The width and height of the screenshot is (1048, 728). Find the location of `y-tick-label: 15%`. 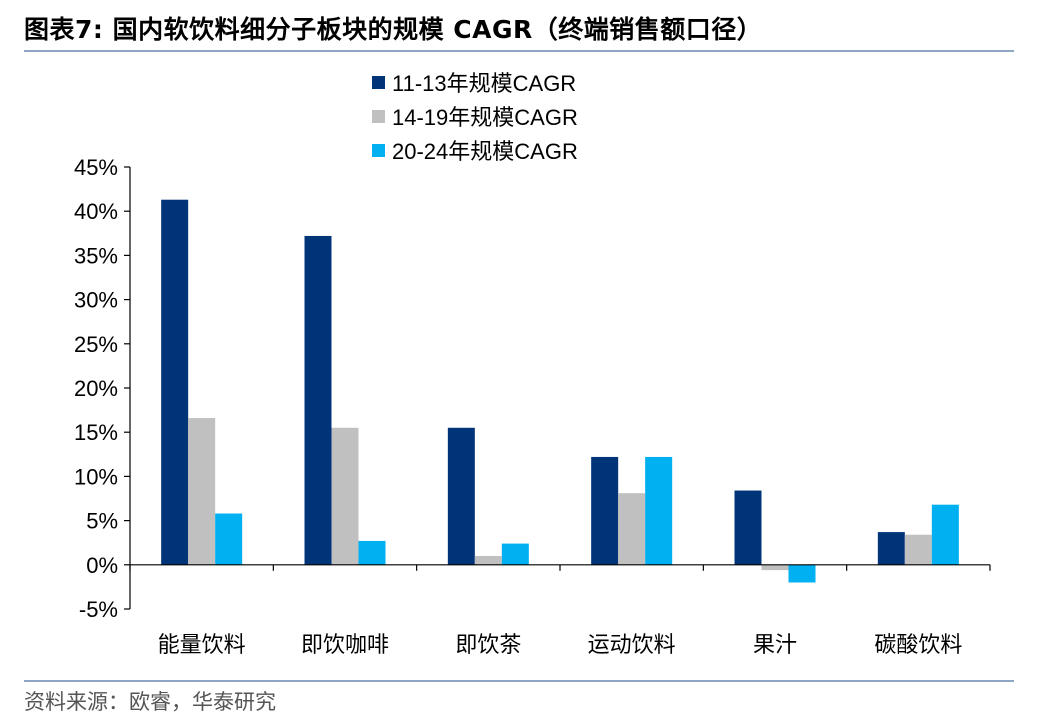

y-tick-label: 15% is located at coordinates (96, 432).